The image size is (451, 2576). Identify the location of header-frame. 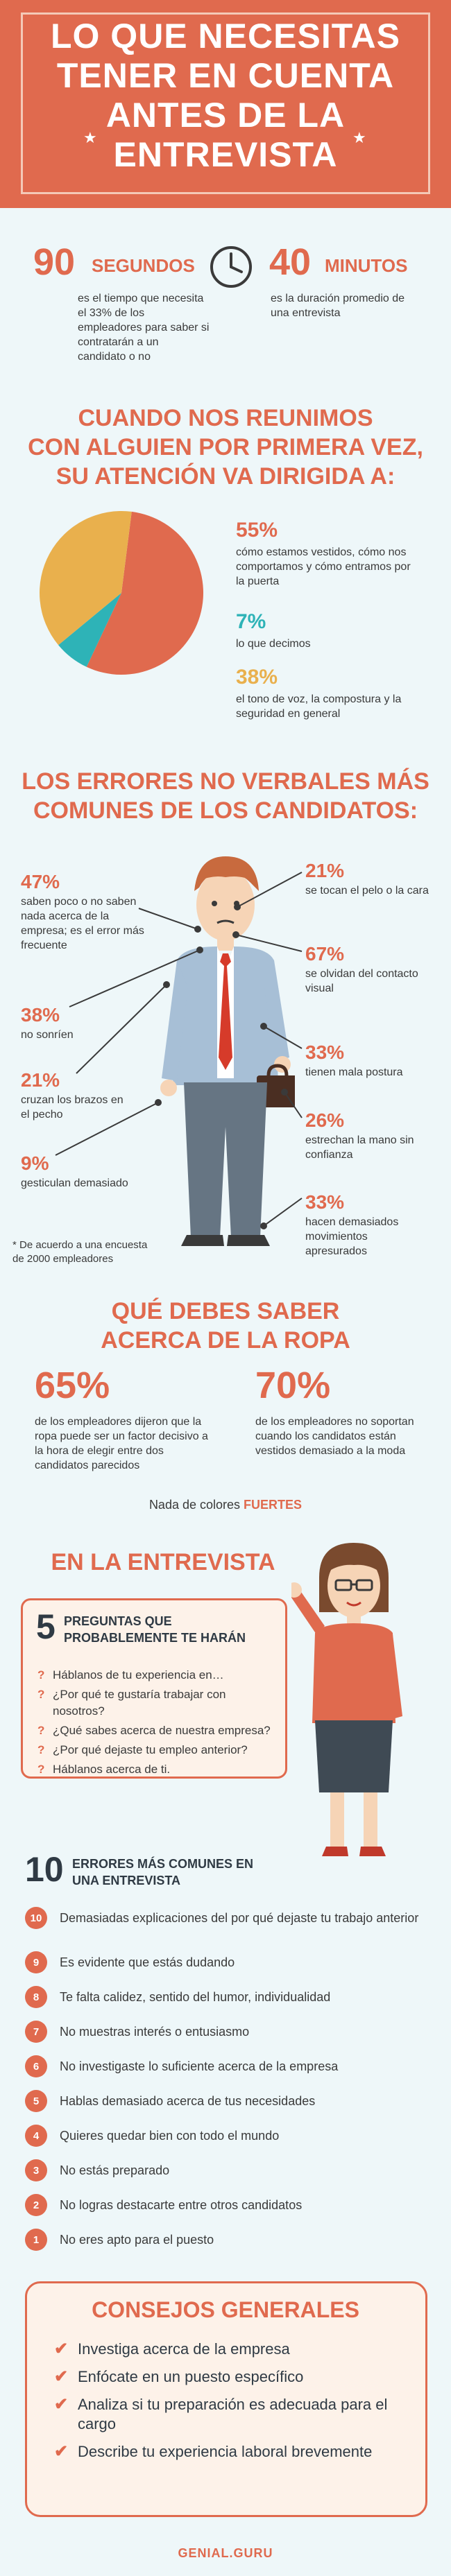
(226, 103).